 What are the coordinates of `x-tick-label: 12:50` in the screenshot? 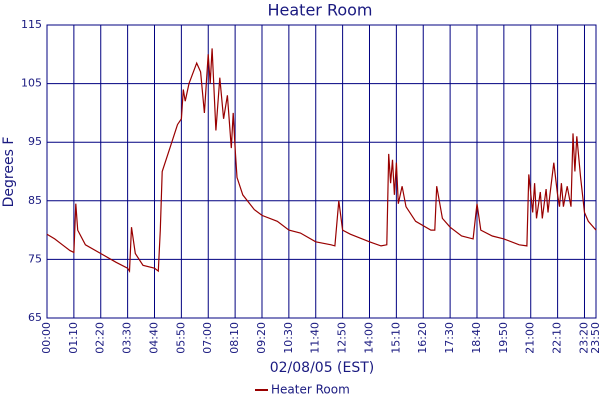 It's located at (342, 338).